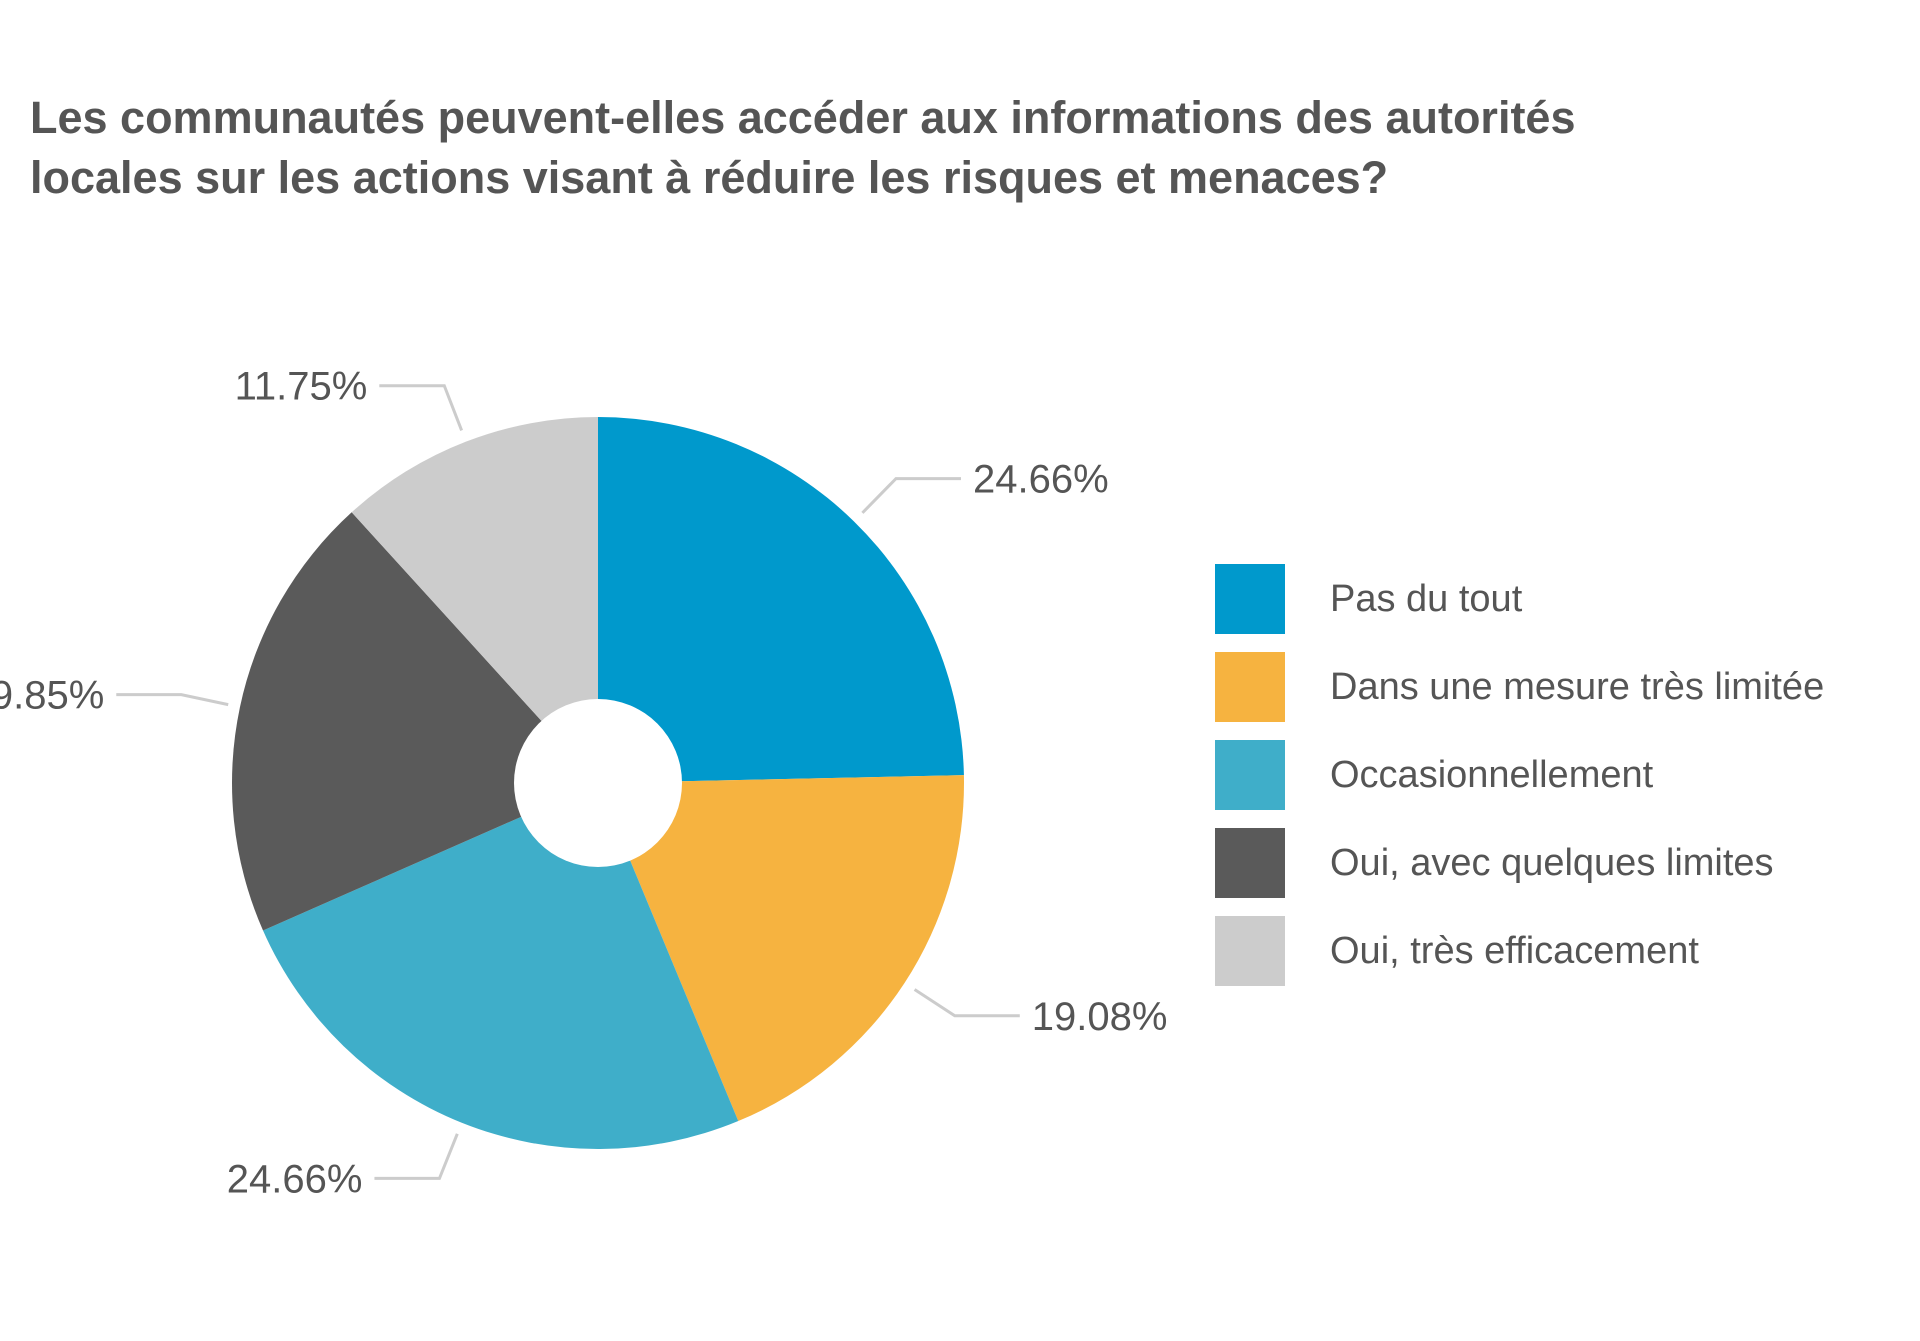 This screenshot has width=1920, height=1341. Describe the element at coordinates (598, 783) in the screenshot. I see `donut-hole` at that location.